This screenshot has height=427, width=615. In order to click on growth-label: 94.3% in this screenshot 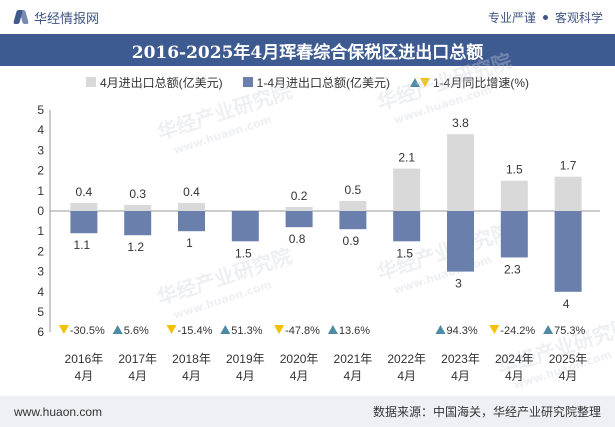, I will do `click(462, 331)`.